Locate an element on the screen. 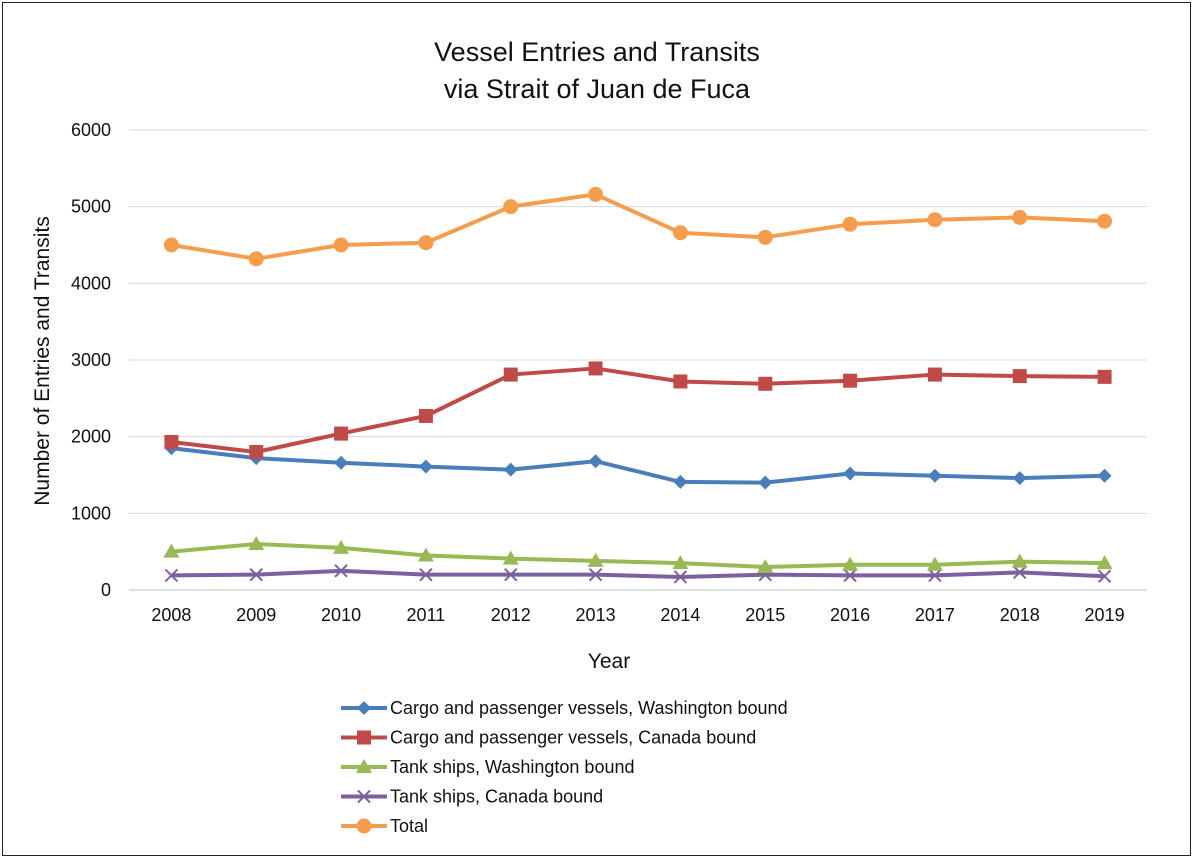 The width and height of the screenshot is (1195, 860). legend-item: Tank ships, Canada bound is located at coordinates (472, 797).